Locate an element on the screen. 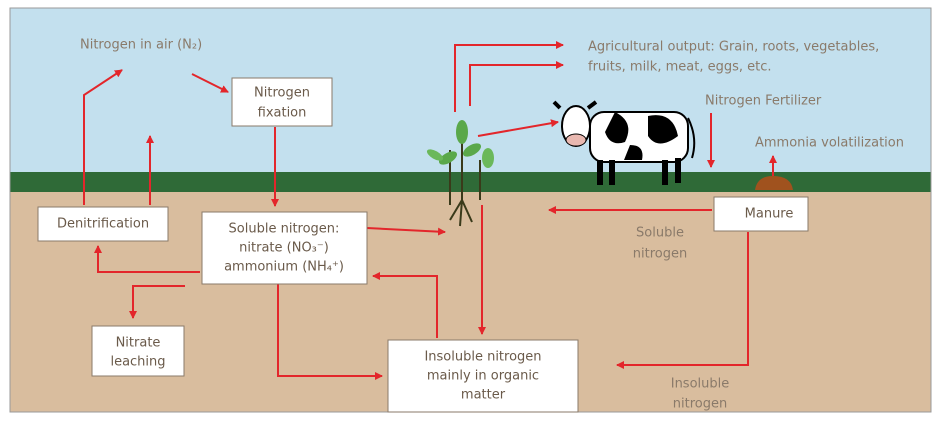 This screenshot has height=421, width=941. label: ammonium (NH₄⁺) is located at coordinates (284, 267).